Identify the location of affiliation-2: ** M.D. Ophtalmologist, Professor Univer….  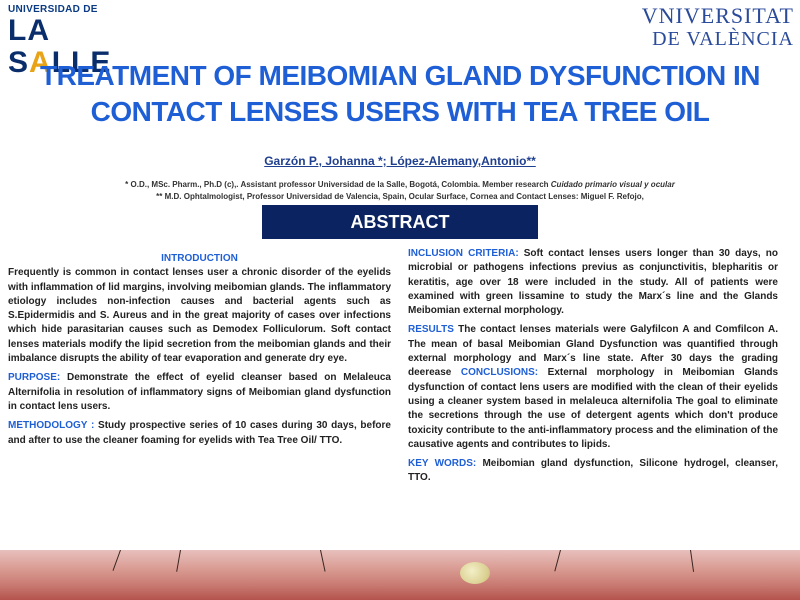
(400, 196).